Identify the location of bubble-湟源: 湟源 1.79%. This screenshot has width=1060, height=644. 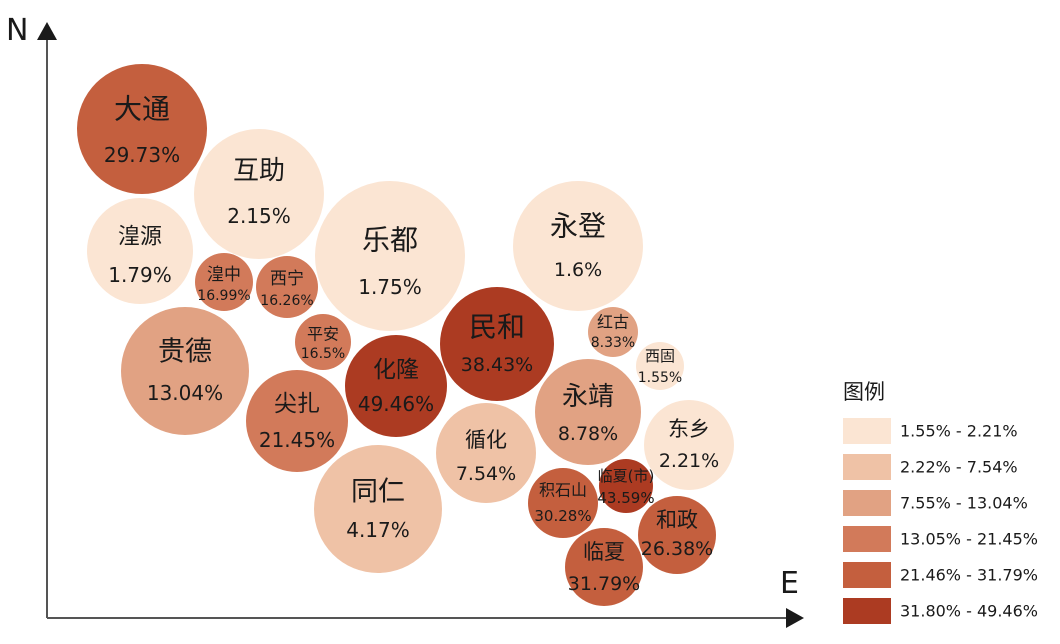
(140, 251).